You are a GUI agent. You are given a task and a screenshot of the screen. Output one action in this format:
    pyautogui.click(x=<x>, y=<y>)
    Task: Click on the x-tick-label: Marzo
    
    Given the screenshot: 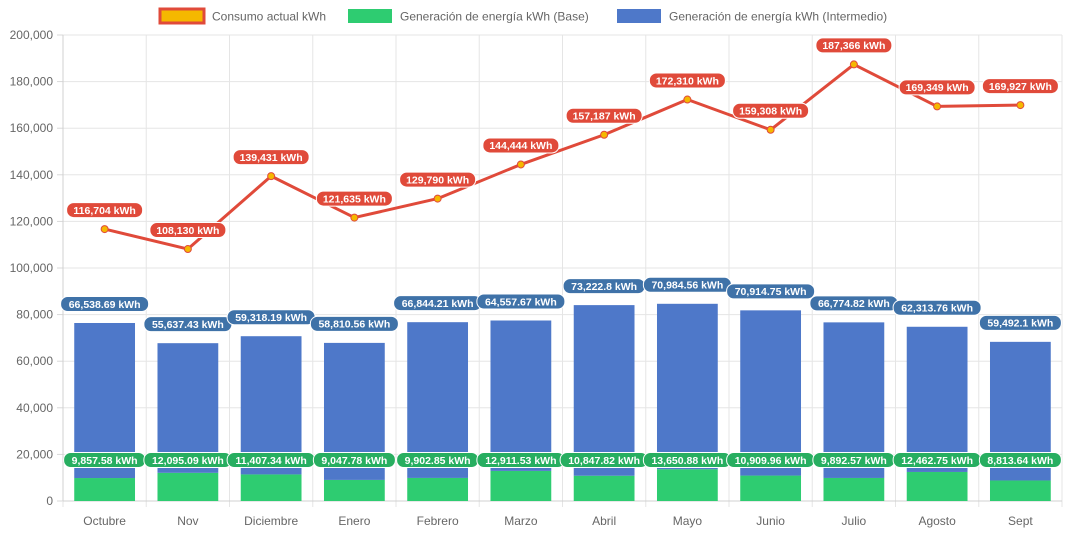 What is the action you would take?
    pyautogui.click(x=521, y=521)
    